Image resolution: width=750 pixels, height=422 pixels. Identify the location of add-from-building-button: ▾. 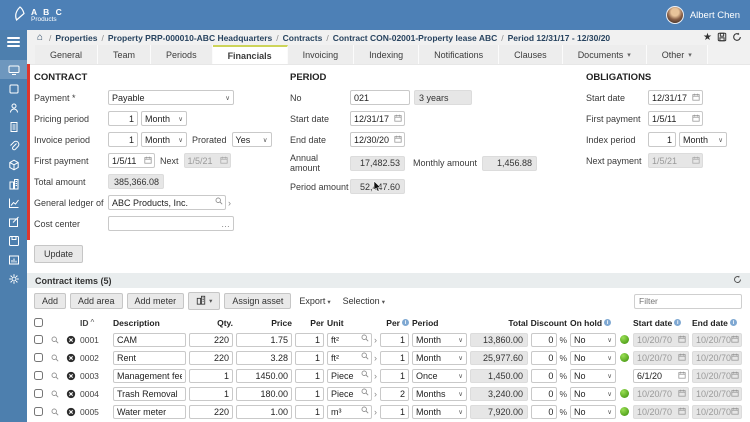
(204, 301).